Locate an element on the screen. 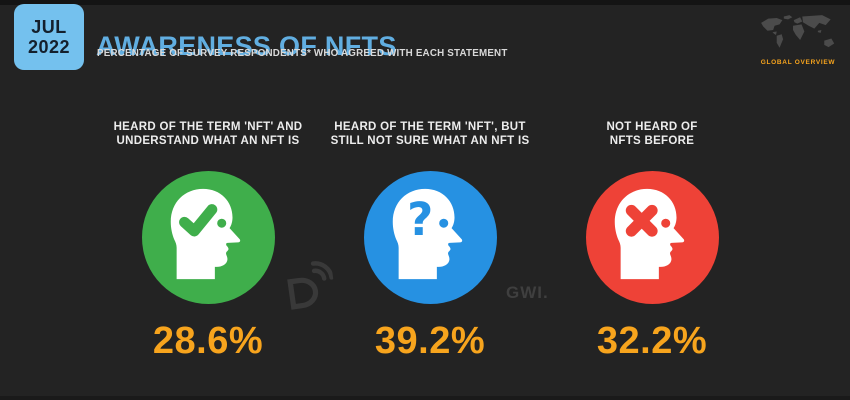  world-map-icon is located at coordinates (798, 31).